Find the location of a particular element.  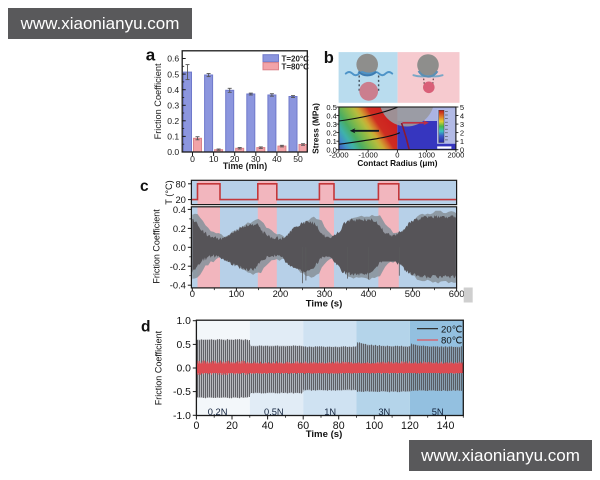

svg-text: 140 is located at coordinates (446, 426).